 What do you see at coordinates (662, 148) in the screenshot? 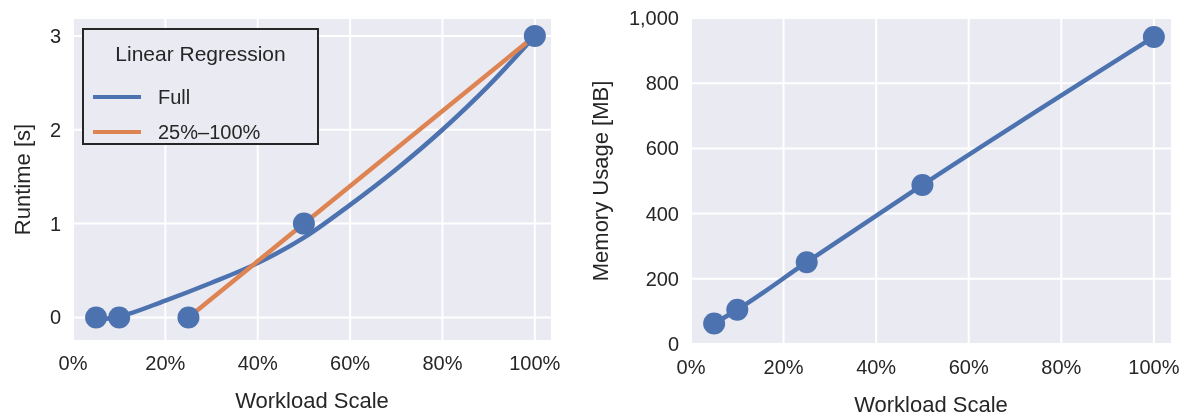
I see `y-tick-label: 600` at bounding box center [662, 148].